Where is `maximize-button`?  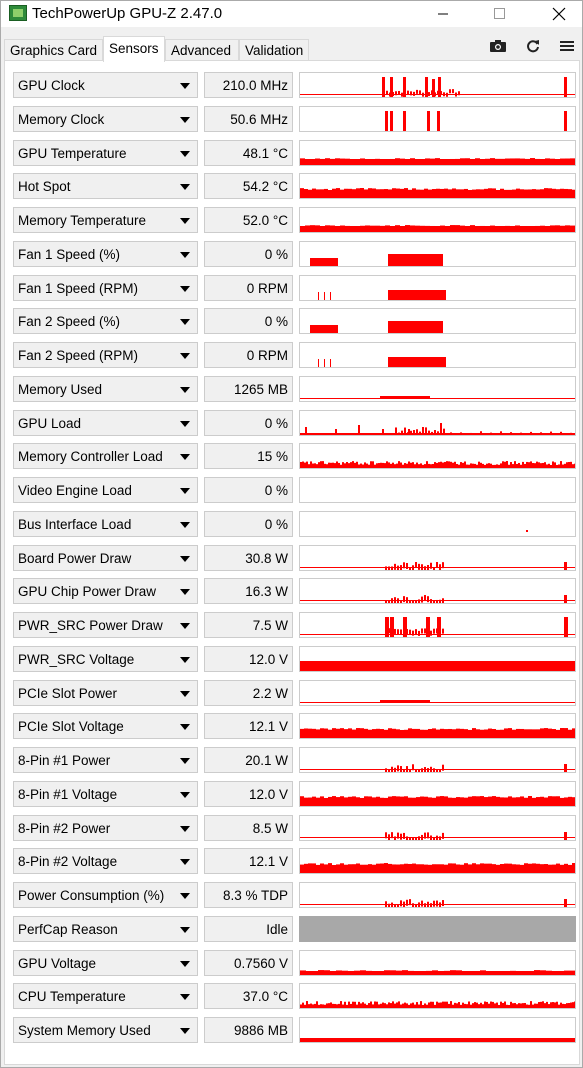 maximize-button is located at coordinates (500, 14).